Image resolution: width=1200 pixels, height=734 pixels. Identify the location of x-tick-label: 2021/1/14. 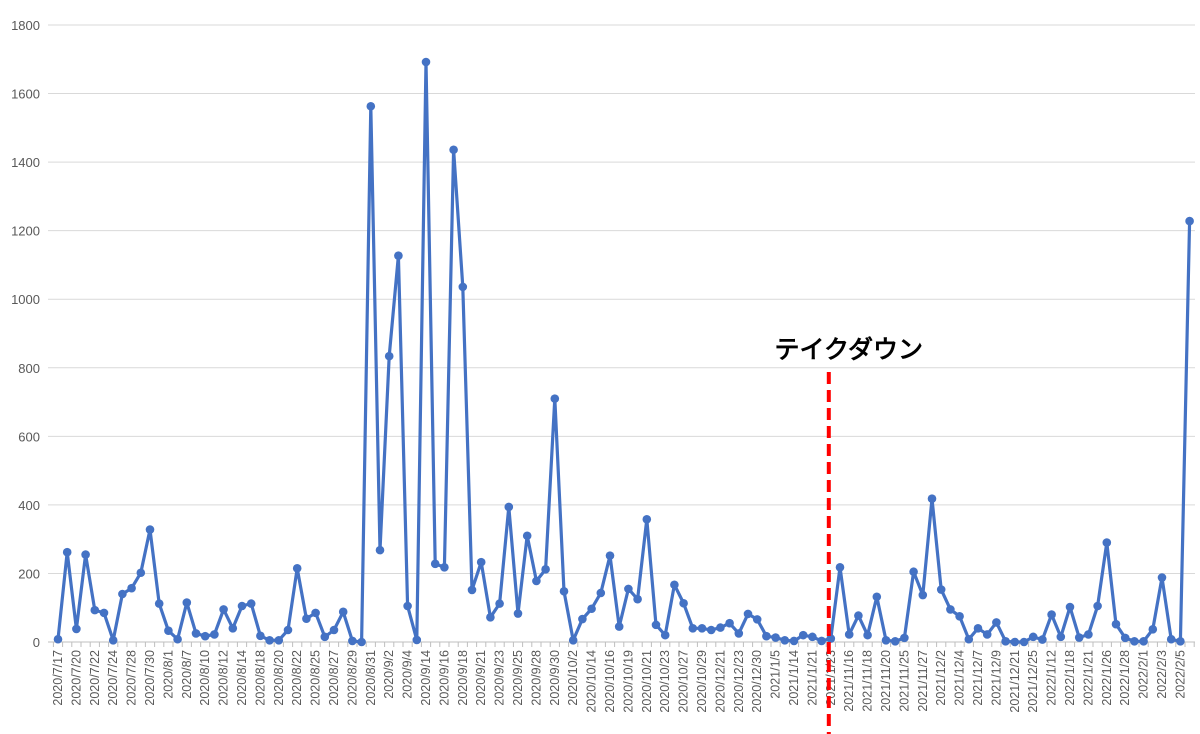
(794, 678).